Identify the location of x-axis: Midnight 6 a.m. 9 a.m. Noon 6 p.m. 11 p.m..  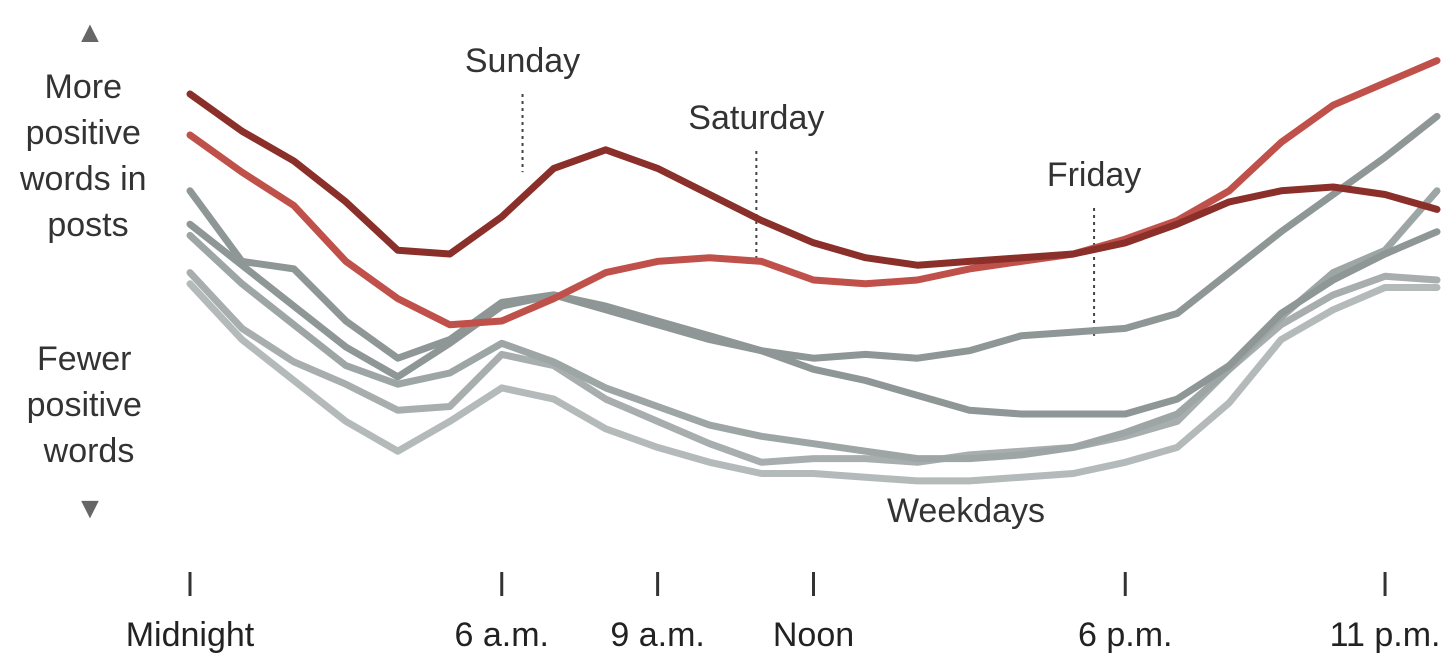
(783, 612).